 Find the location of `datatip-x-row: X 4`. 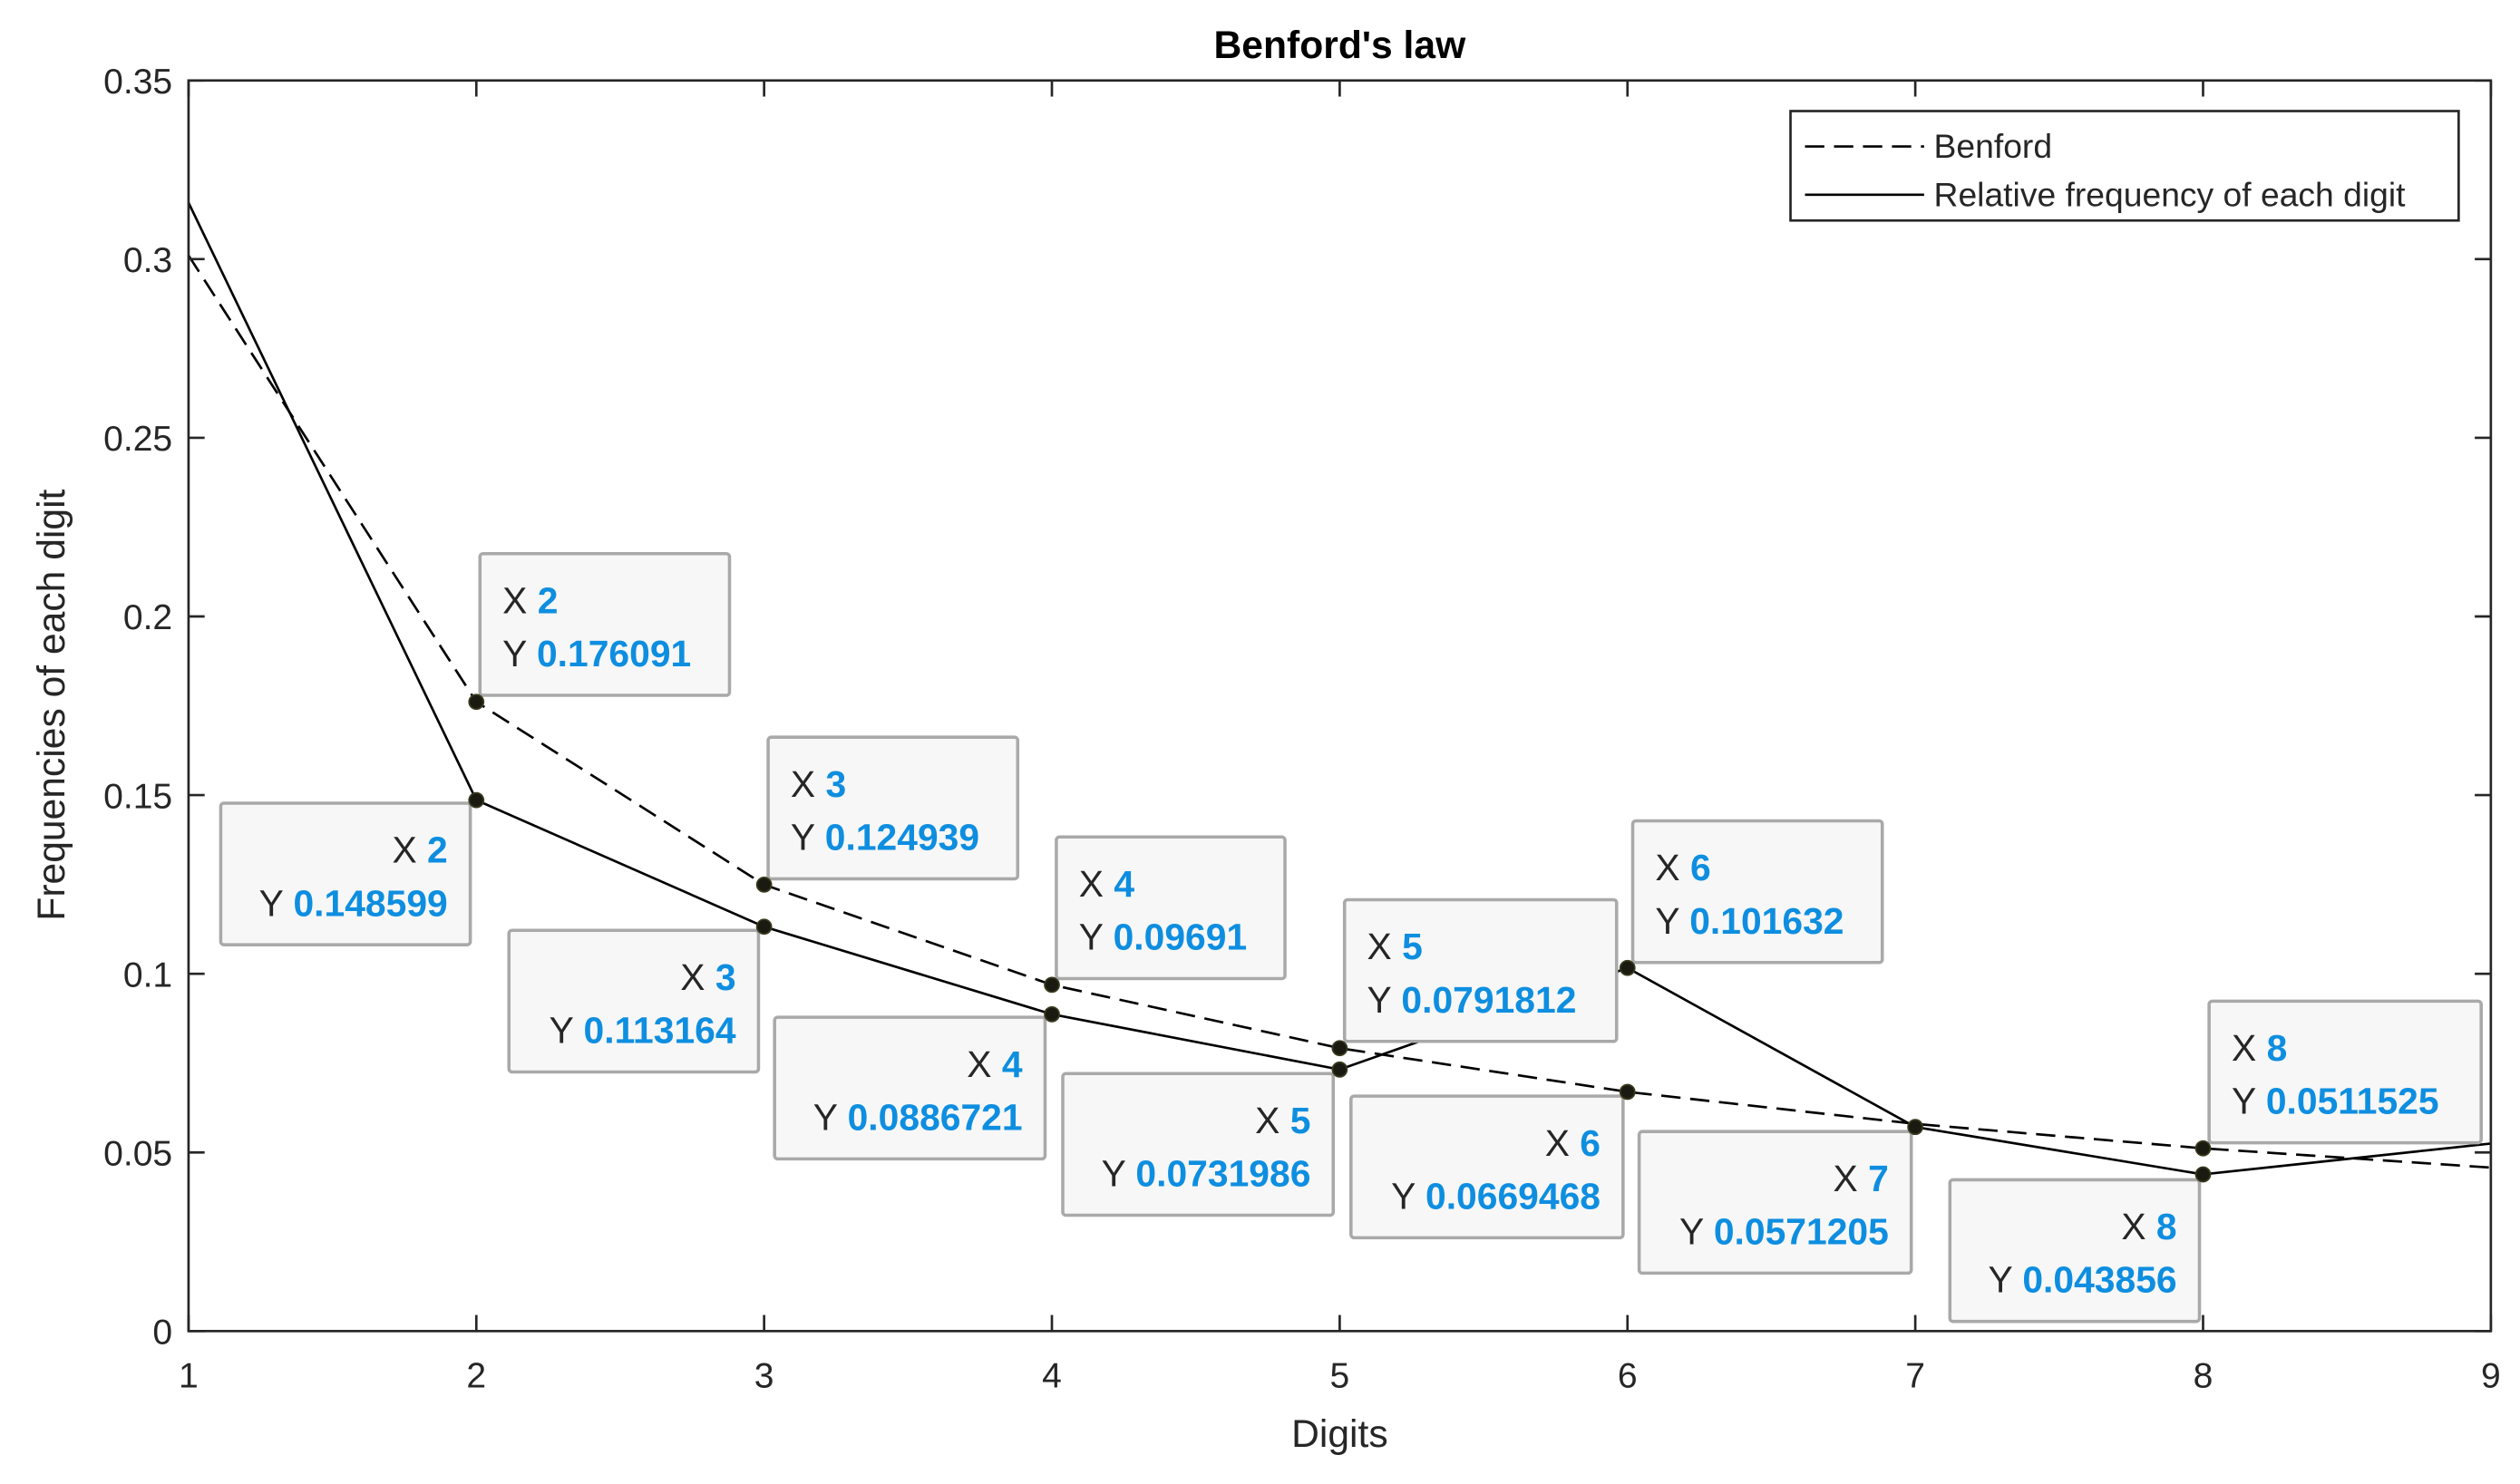

datatip-x-row: X 4 is located at coordinates (995, 1064).